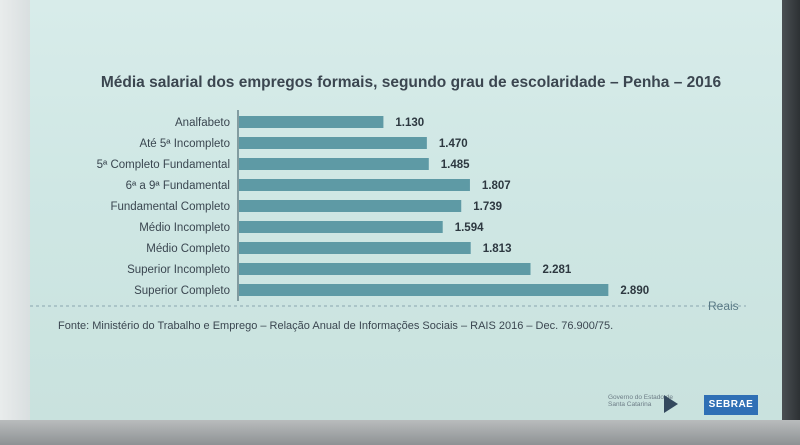 This screenshot has height=445, width=800. What do you see at coordinates (487, 207) in the screenshot?
I see `data-label: 1.739` at bounding box center [487, 207].